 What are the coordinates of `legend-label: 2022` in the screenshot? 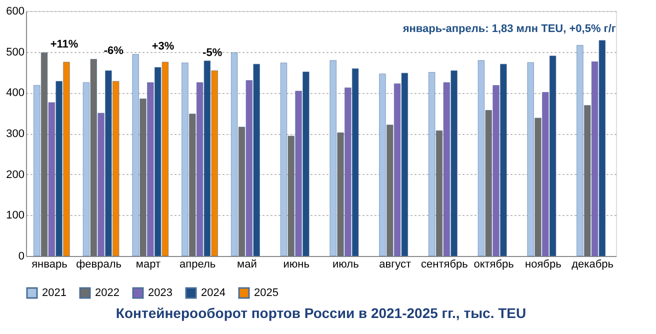 It's located at (107, 293).